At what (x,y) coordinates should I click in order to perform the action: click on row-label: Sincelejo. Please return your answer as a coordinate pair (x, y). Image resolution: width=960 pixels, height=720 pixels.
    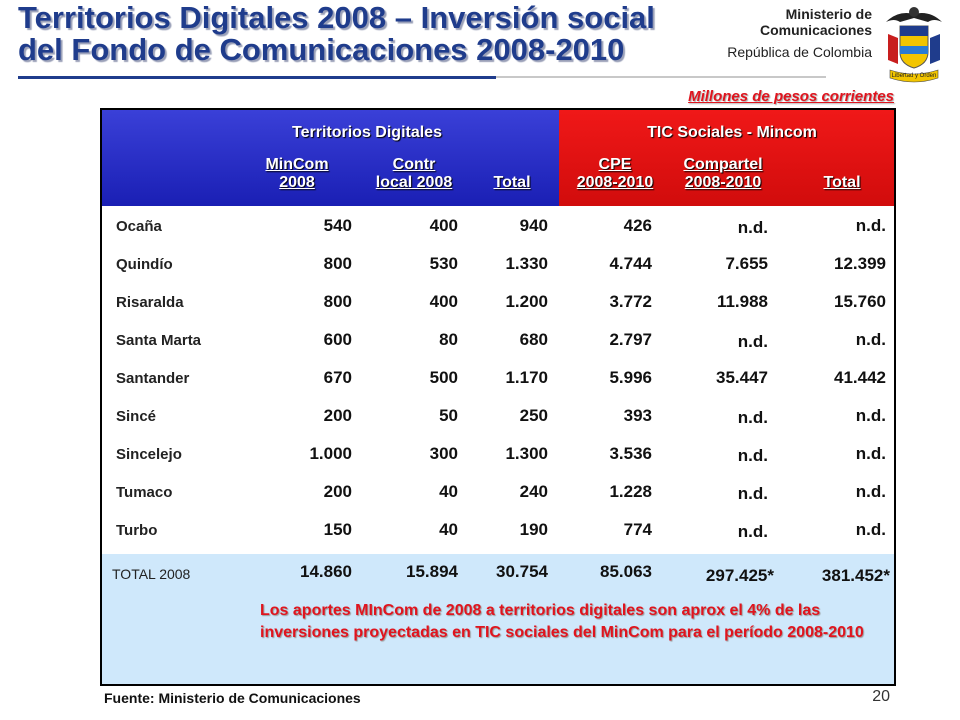
    Looking at the image, I should click on (149, 454).